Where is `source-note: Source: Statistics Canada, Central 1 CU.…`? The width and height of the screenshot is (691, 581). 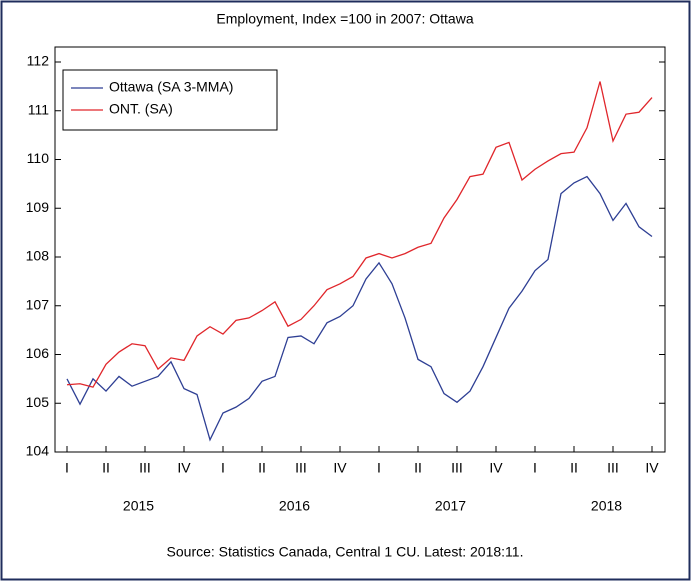
source-note: Source: Statistics Canada, Central 1 CU.… is located at coordinates (345, 552).